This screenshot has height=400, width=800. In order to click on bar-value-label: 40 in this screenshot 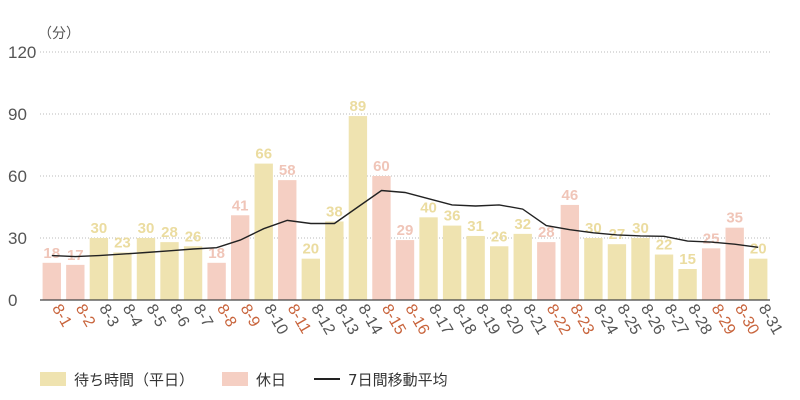, I will do `click(428, 207)`.